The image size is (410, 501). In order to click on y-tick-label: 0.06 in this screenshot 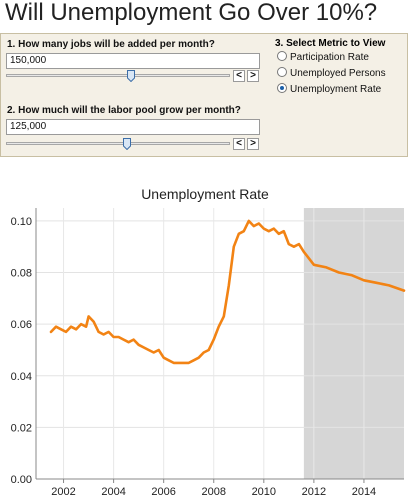, I will do `click(21, 325)`.